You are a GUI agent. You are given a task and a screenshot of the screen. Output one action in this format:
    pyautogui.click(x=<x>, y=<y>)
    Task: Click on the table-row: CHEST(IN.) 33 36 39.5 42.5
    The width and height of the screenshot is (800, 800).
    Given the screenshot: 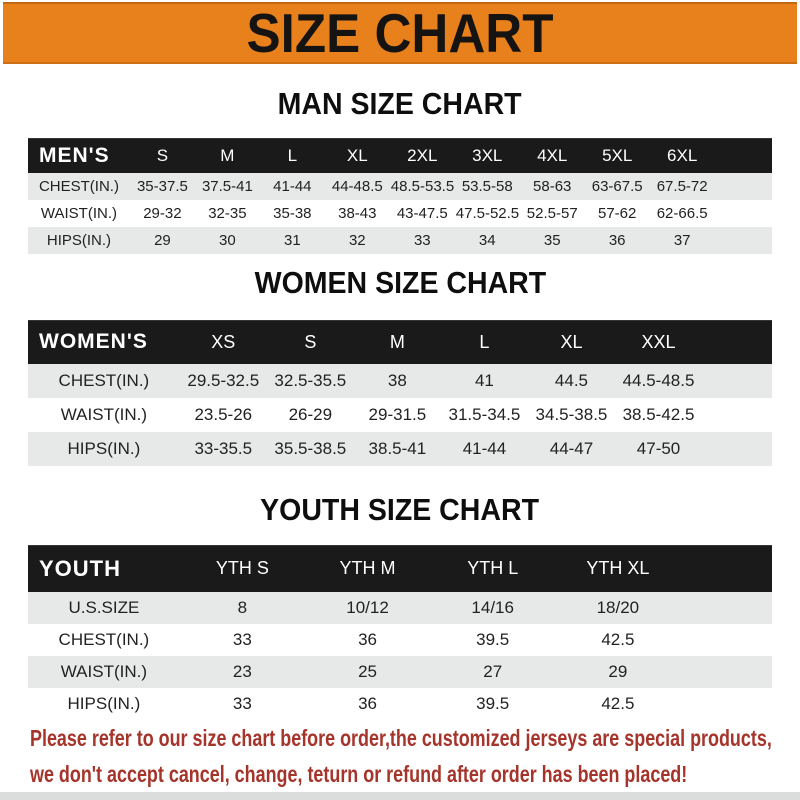 What is the action you would take?
    pyautogui.click(x=400, y=640)
    